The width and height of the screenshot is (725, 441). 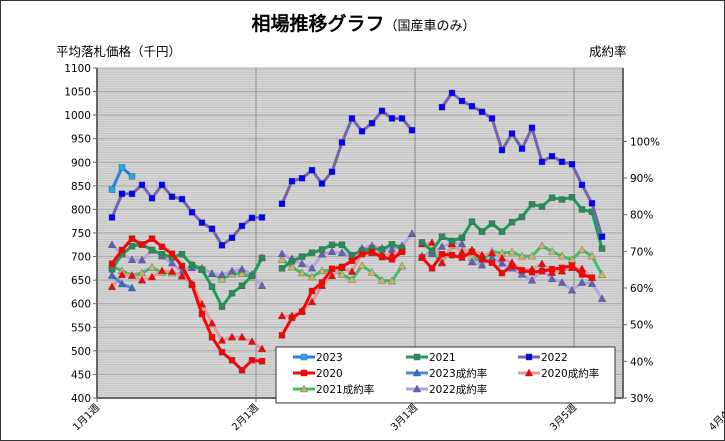 I want to click on y2-tick-label: 60%, so click(x=641, y=289).